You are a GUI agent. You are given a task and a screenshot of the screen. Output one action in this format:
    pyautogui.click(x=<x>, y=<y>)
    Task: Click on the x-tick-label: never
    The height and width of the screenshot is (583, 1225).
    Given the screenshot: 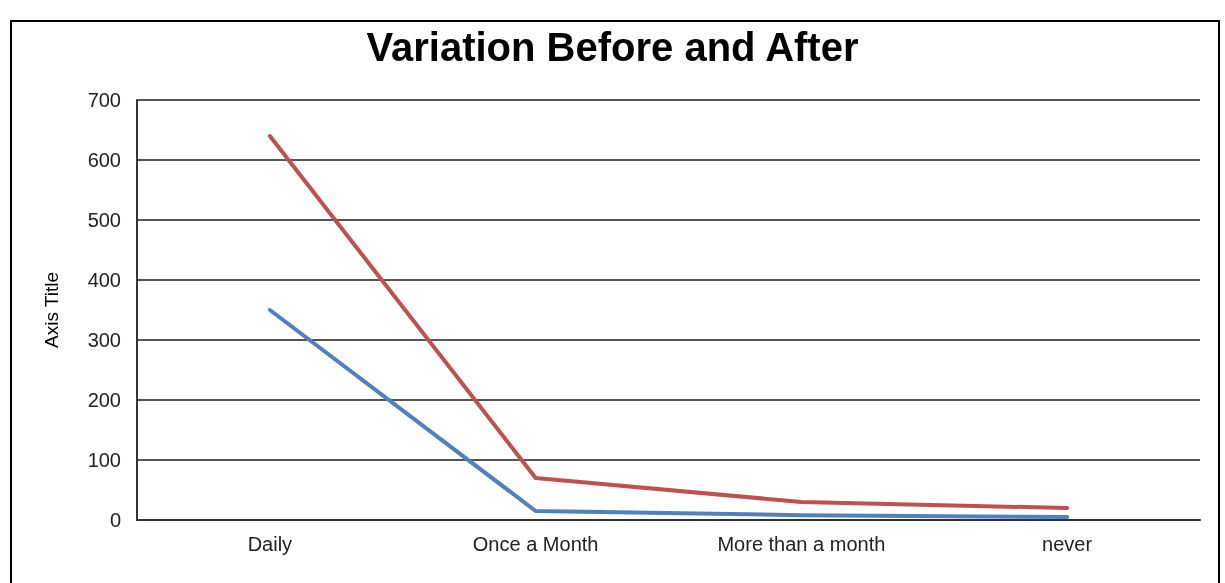 What is the action you would take?
    pyautogui.click(x=1067, y=544)
    